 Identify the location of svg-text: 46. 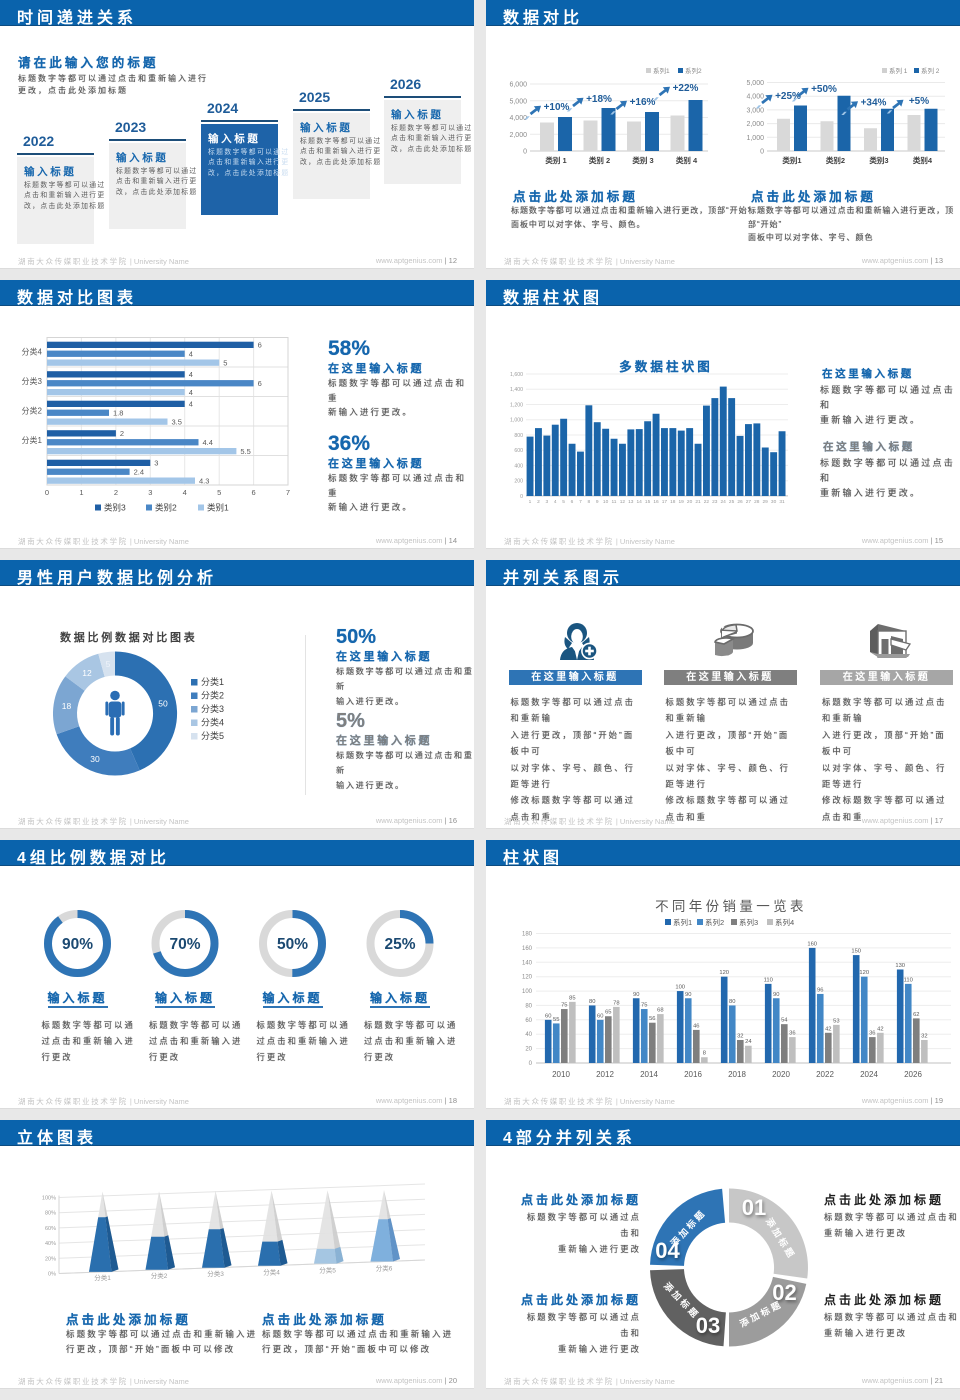
(696, 1026).